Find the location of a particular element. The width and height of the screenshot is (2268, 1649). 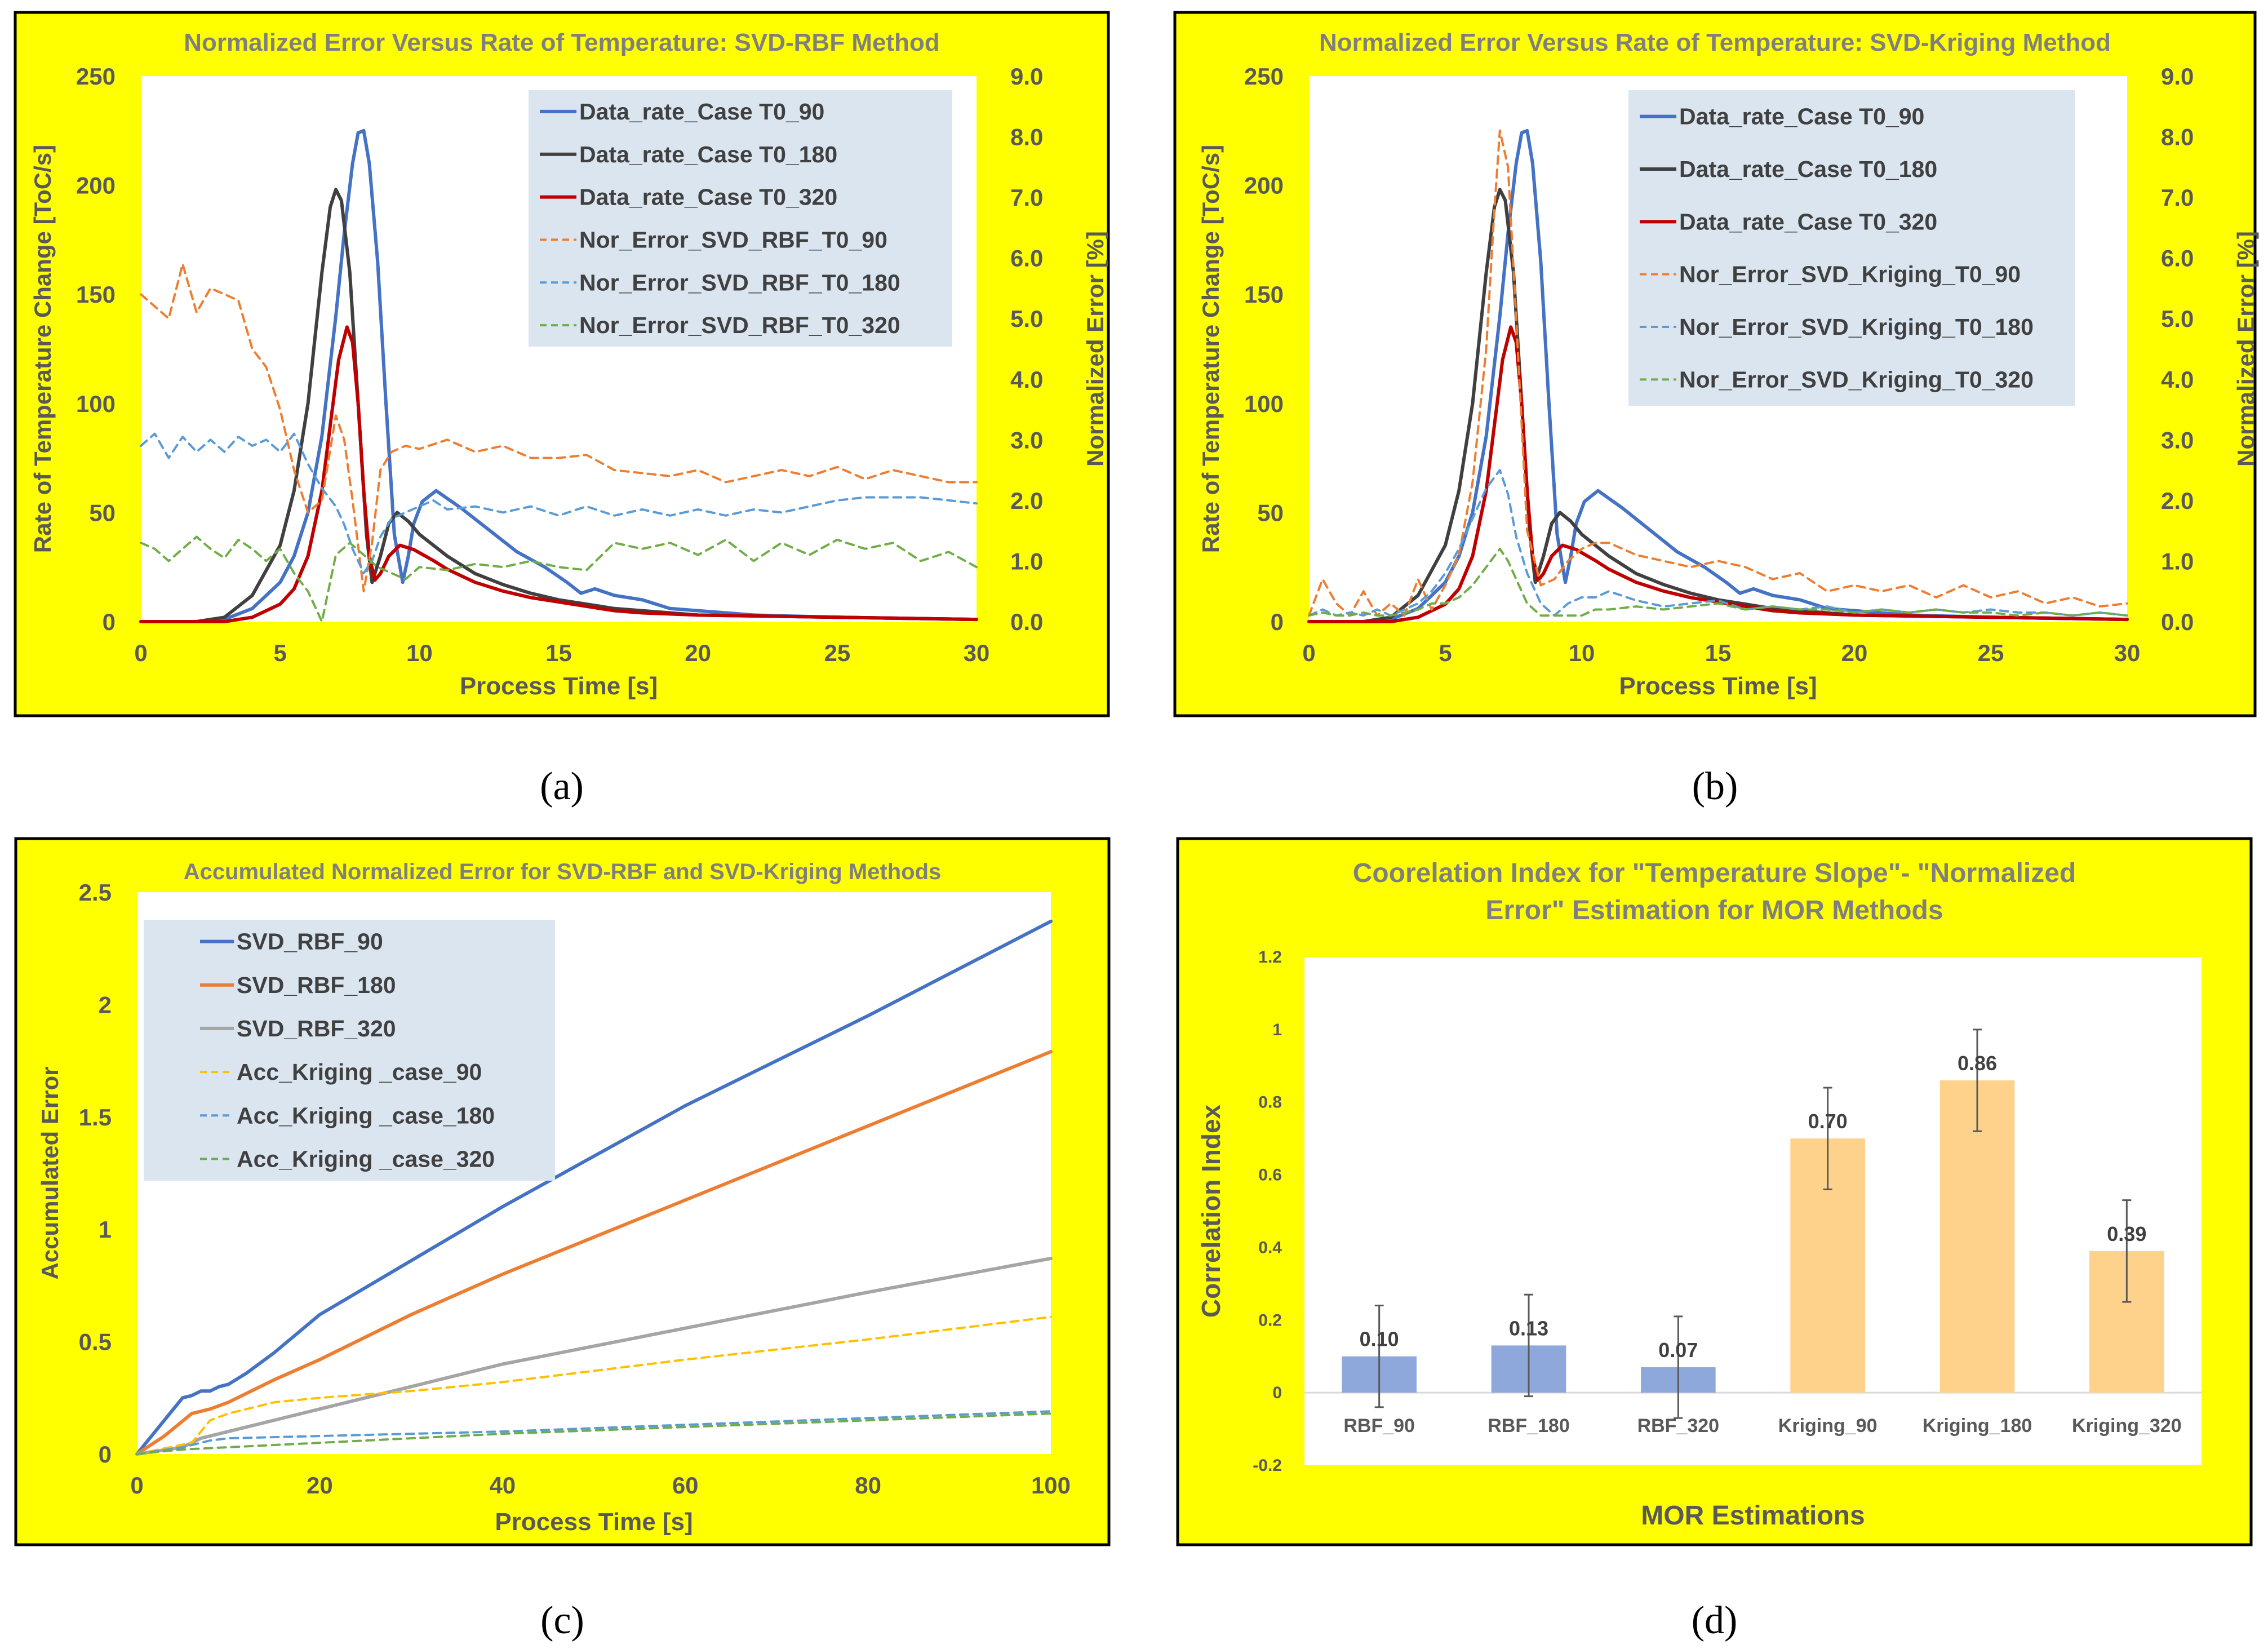

data-label: 0.70 is located at coordinates (1828, 1121).